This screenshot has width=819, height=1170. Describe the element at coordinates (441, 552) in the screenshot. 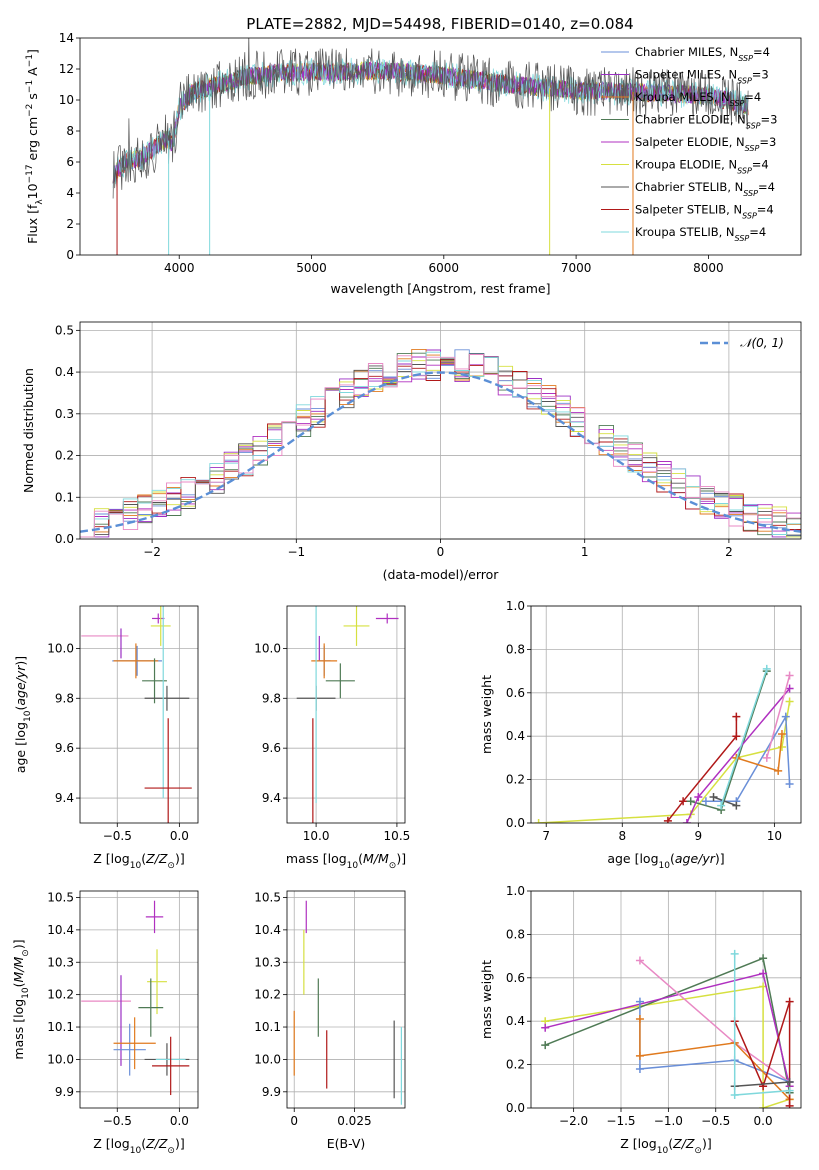

I see `x-tick-label: 0` at that location.